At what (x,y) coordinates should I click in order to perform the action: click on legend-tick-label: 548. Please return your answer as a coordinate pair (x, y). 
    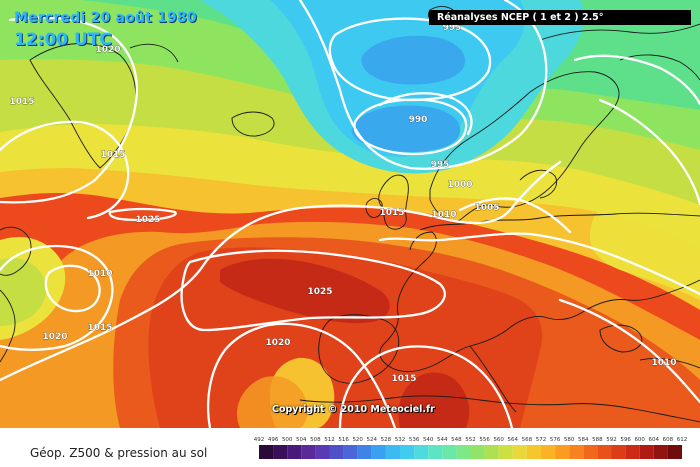
    Looking at the image, I should click on (456, 440).